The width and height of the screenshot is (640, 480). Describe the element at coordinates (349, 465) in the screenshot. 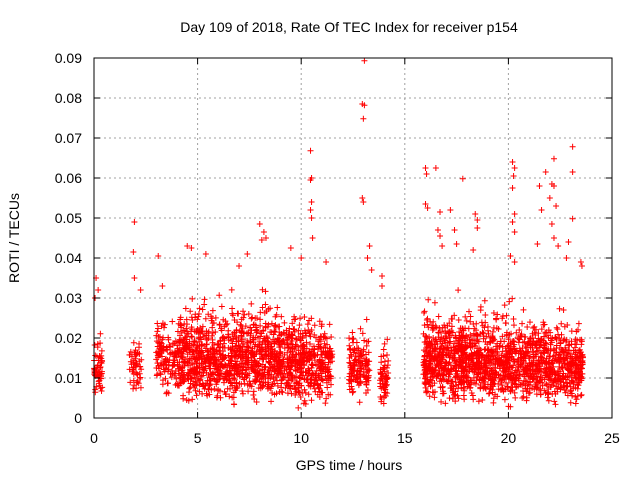

I see `x-axis-label: GPS time / hours` at that location.